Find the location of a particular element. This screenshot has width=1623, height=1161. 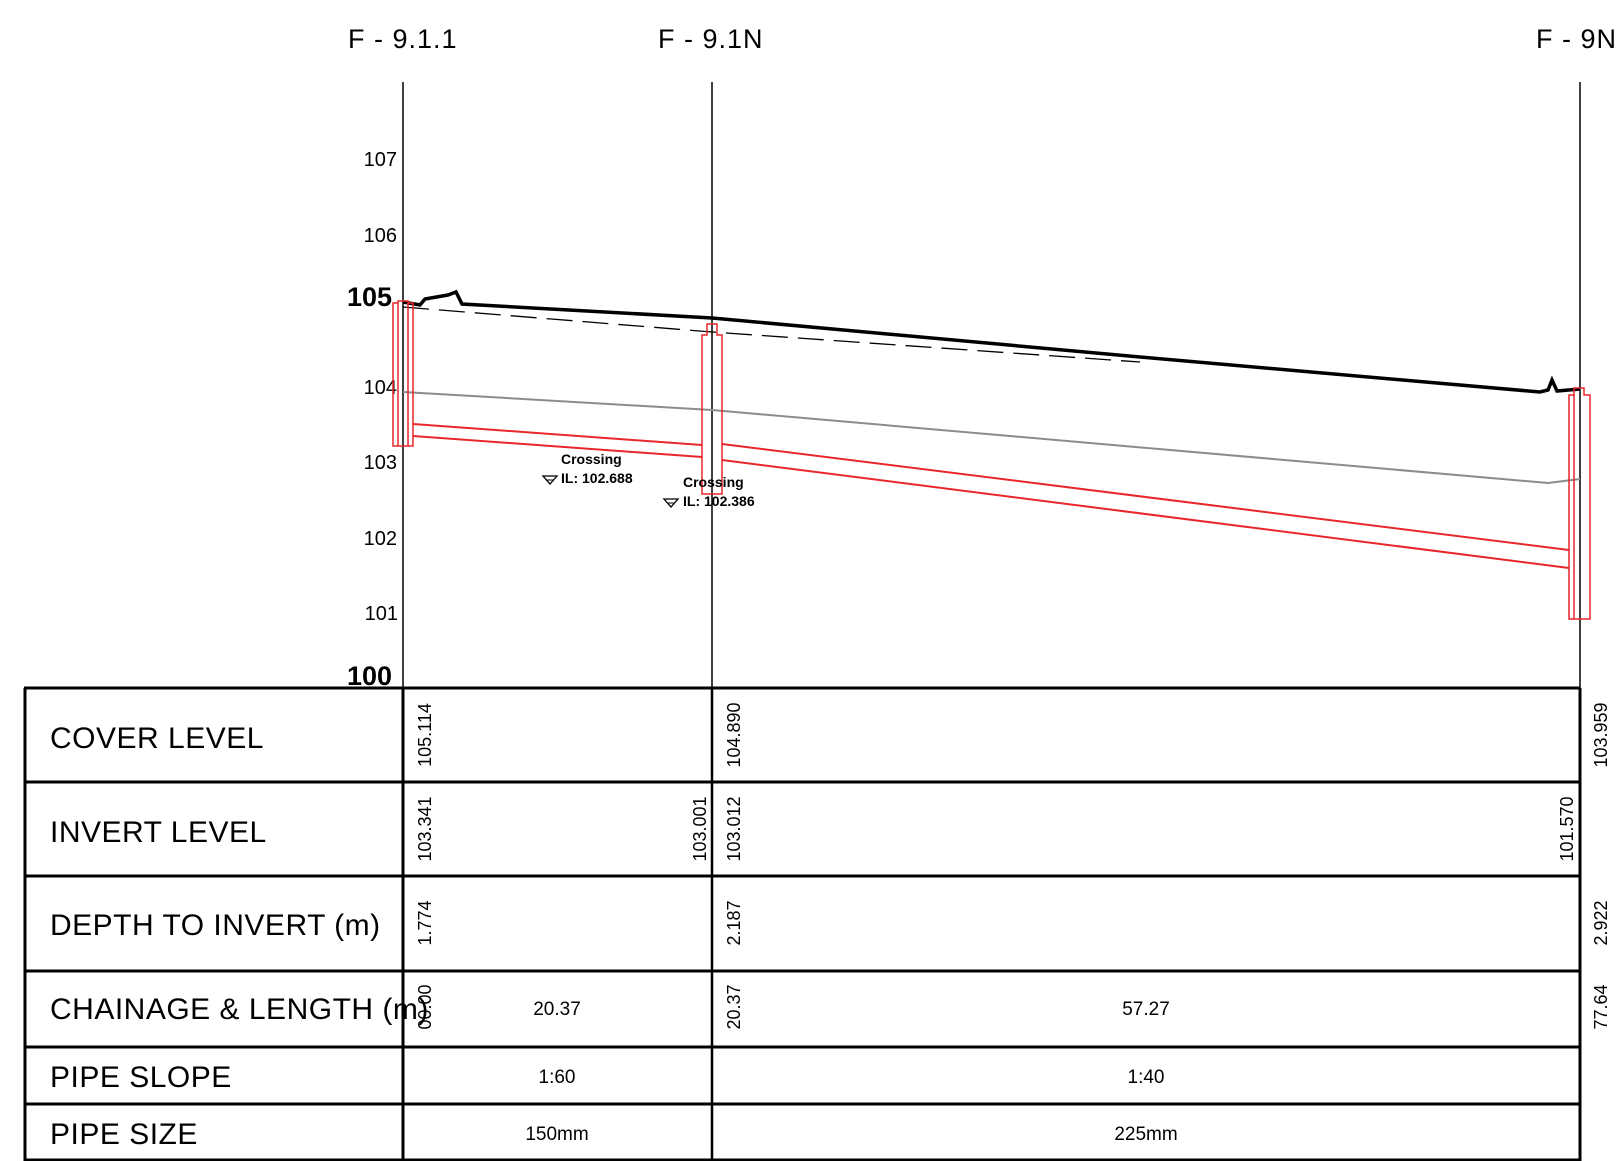

invert-level-mh2-in: 103.001 is located at coordinates (700, 828).